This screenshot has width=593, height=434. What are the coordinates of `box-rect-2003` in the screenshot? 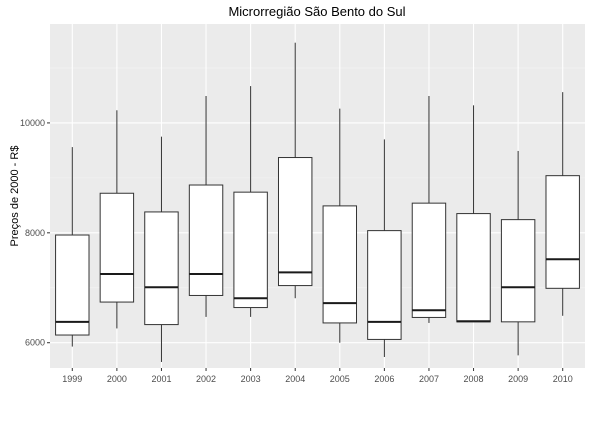 It's located at (250, 250).